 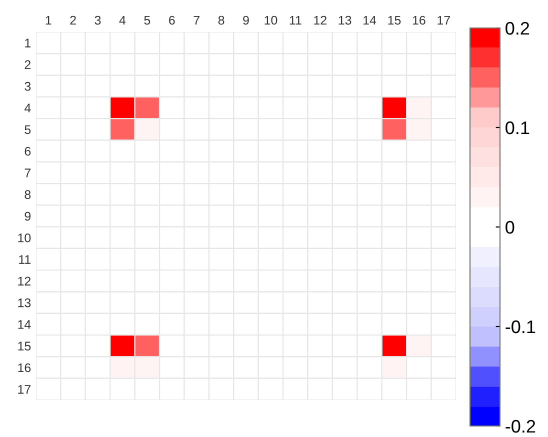 What do you see at coordinates (296, 20) in the screenshot?
I see `x-tick-label: 11` at bounding box center [296, 20].